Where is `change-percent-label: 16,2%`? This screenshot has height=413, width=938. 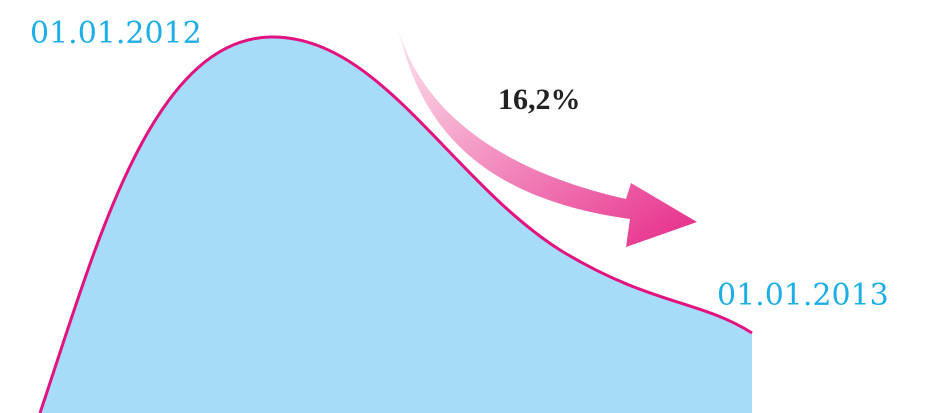 change-percent-label: 16,2% is located at coordinates (539, 99).